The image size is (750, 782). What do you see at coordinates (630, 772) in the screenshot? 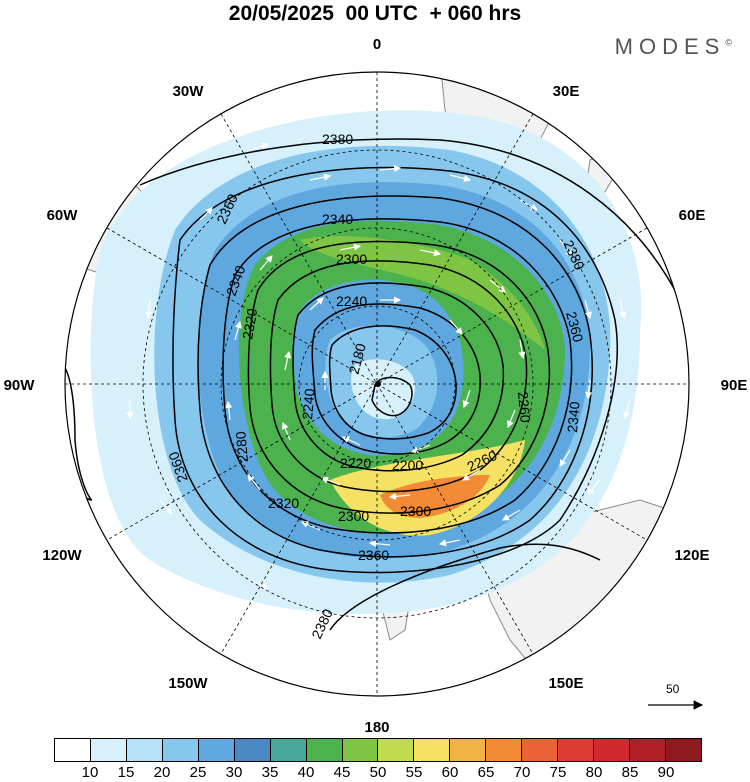
I see `colorbar-tick-label: 85` at bounding box center [630, 772].